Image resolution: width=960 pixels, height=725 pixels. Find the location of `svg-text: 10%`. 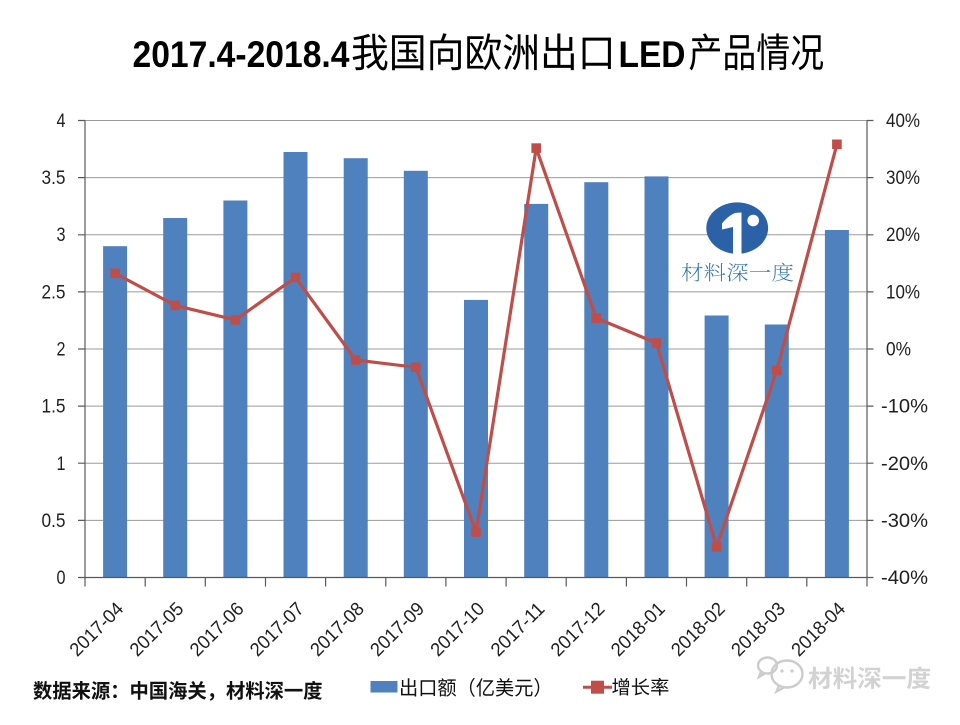

svg-text: 10% is located at coordinates (903, 292).